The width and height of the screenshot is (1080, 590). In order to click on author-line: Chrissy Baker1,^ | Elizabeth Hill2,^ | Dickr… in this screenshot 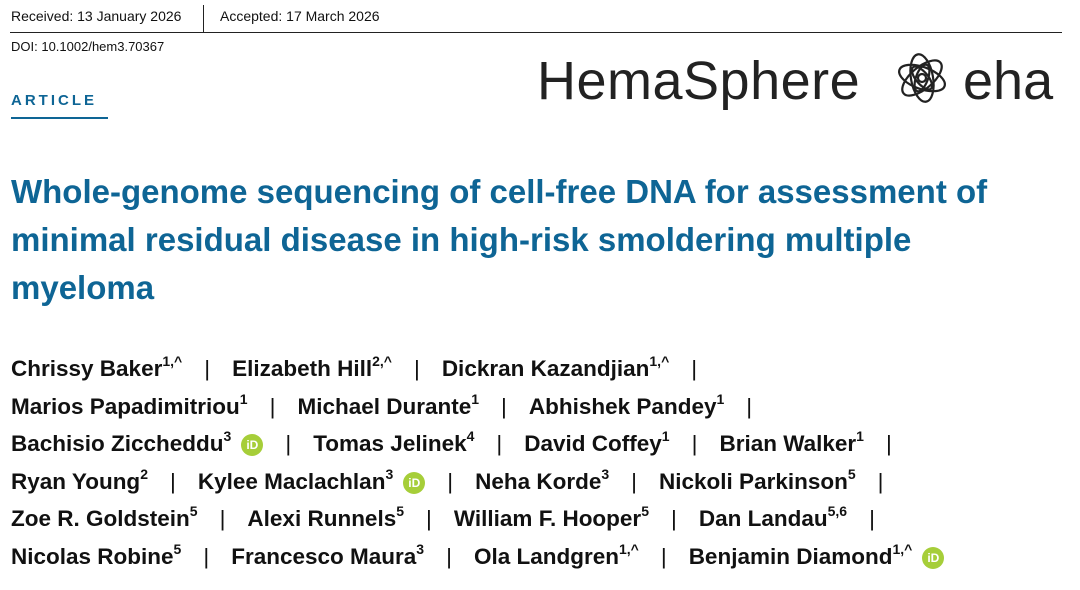, I will do `click(477, 369)`.